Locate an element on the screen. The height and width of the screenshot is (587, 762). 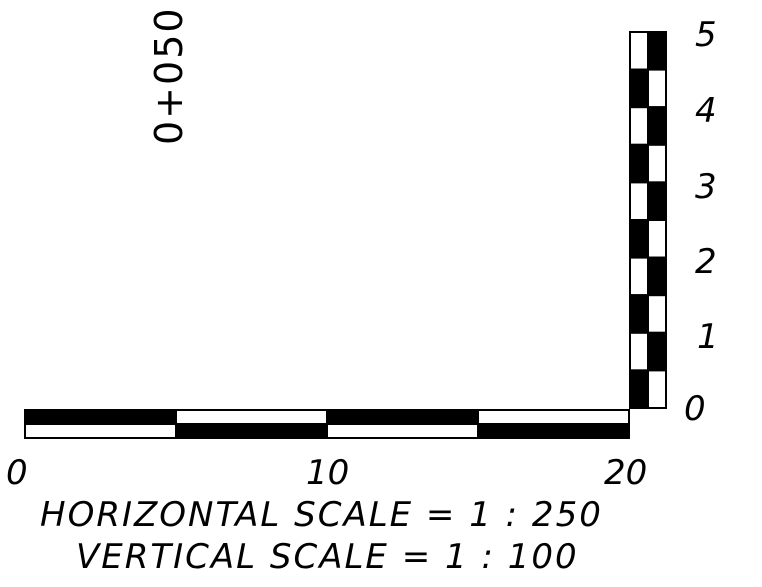
horizontal-scale-bar is located at coordinates (327, 424).